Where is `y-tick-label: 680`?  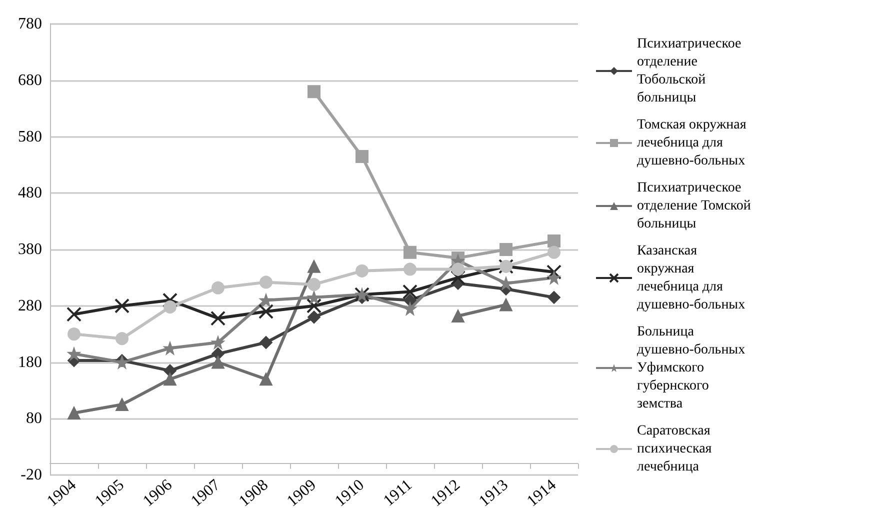
y-tick-label: 680 is located at coordinates (30, 80).